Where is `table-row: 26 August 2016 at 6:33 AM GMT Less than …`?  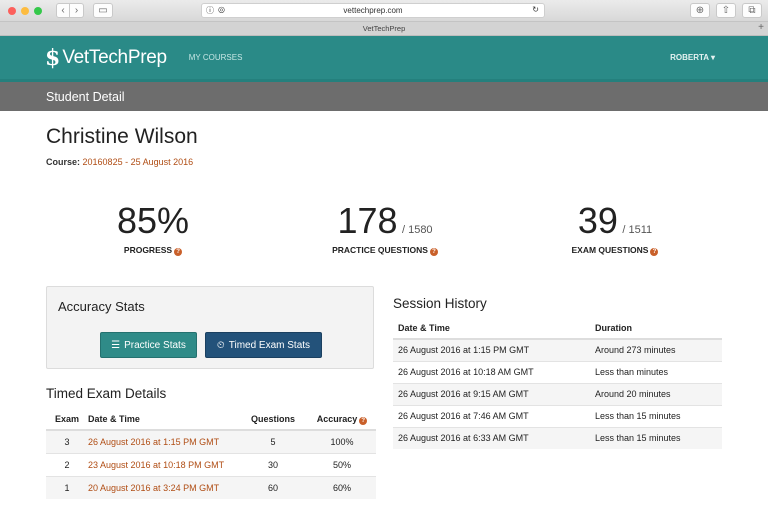
table-row: 26 August 2016 at 6:33 AM GMT Less than … is located at coordinates (557, 437).